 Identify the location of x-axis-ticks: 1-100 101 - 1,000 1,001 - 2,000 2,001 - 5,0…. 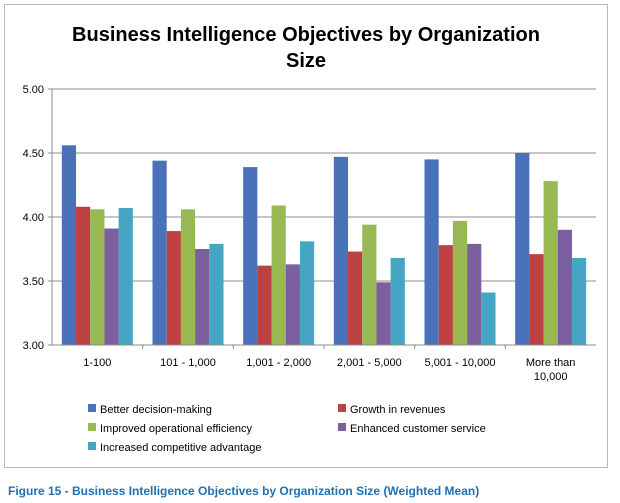
(329, 364).